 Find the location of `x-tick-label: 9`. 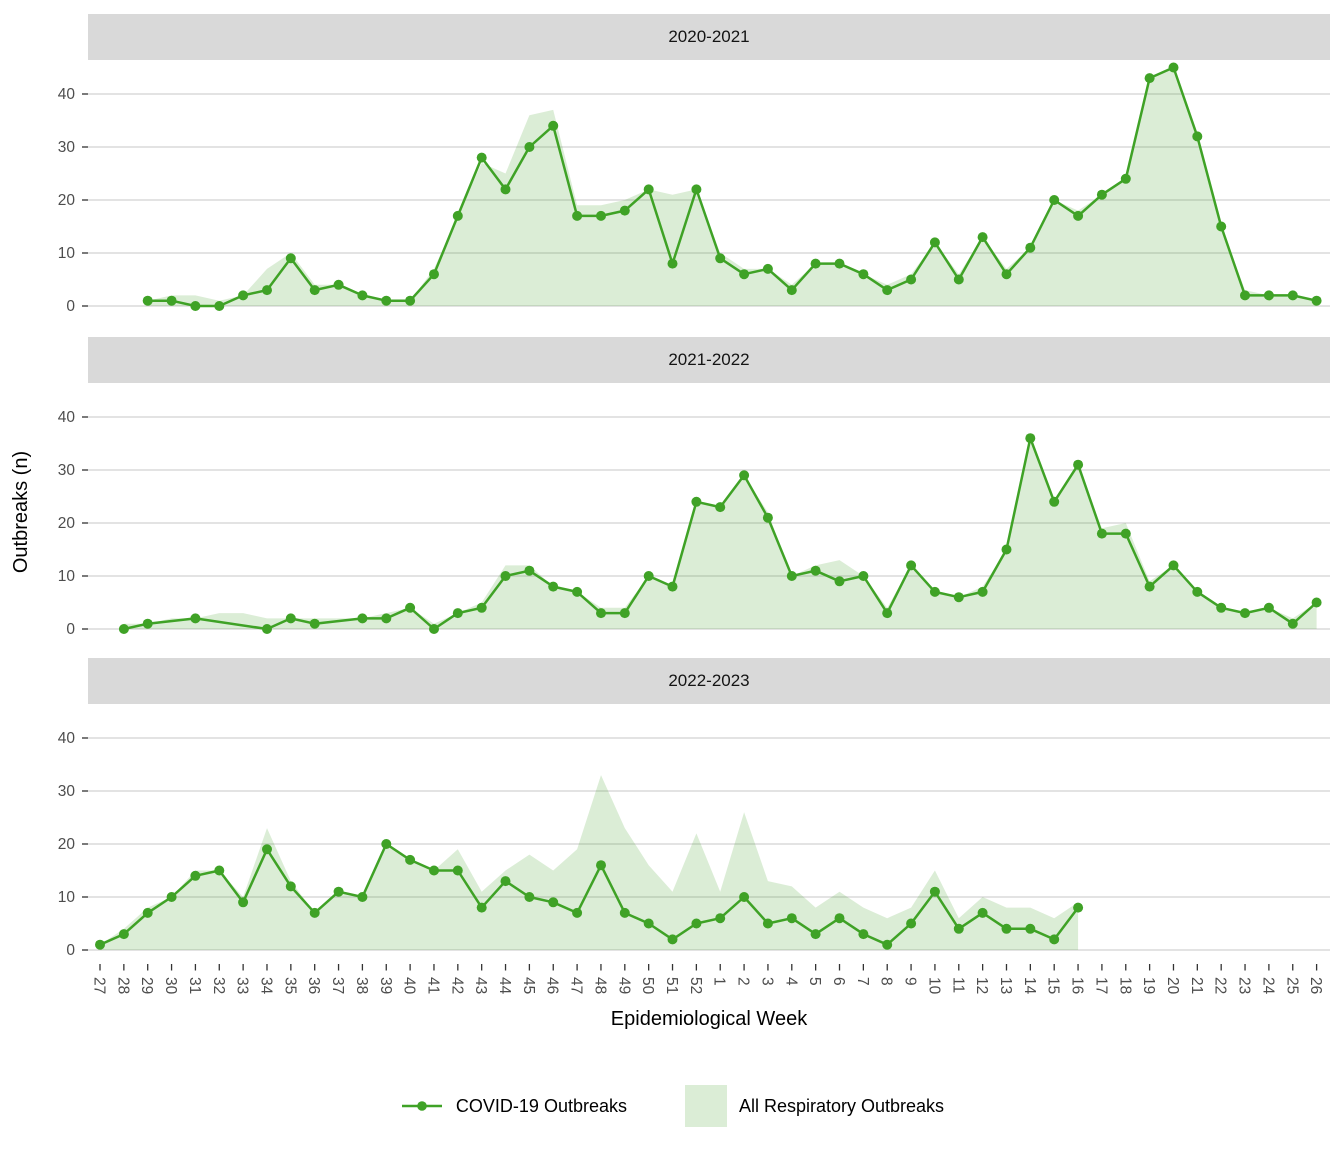

x-tick-label: 9 is located at coordinates (910, 981).